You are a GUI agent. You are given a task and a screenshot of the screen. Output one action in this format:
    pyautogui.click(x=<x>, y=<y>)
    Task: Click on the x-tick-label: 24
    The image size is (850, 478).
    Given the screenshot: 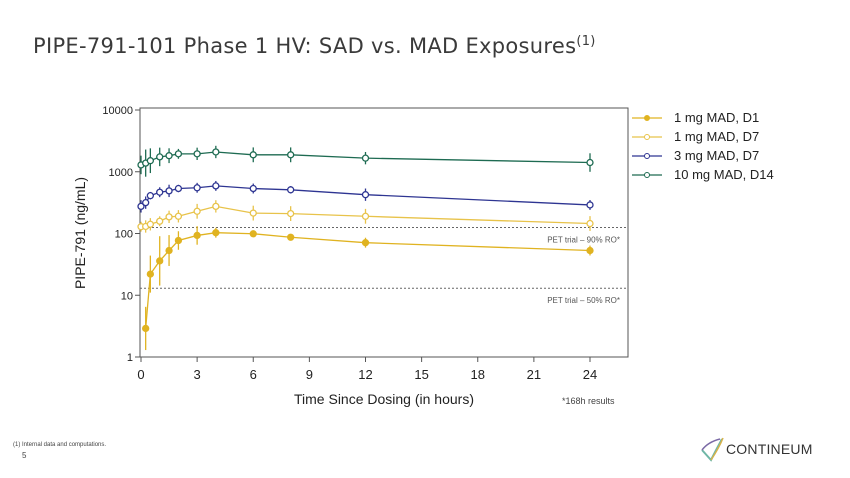 What is the action you would take?
    pyautogui.click(x=590, y=374)
    